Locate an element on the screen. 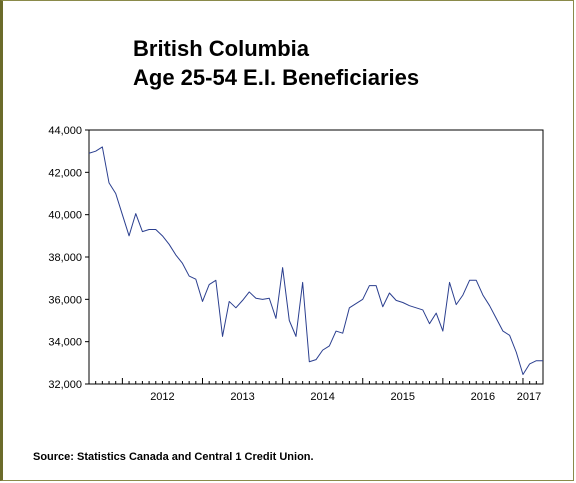 This screenshot has height=483, width=576. title-line-2: Age 25-54 E.I. Beneficiaries is located at coordinates (276, 77).